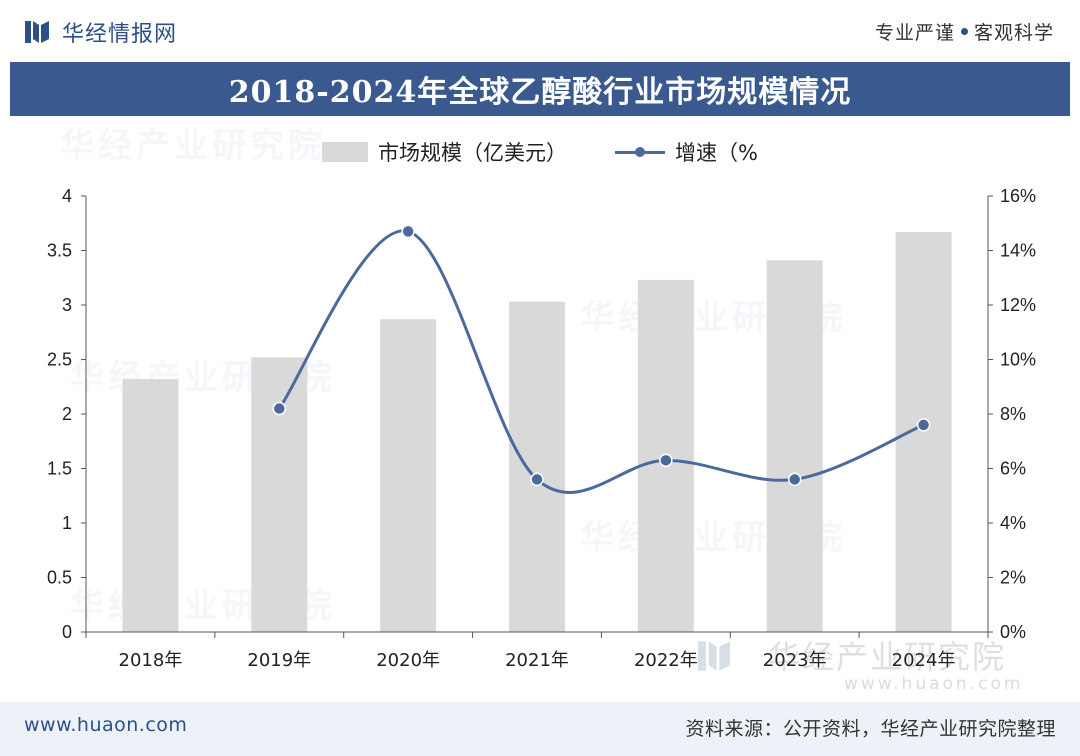 This screenshot has height=756, width=1080. Describe the element at coordinates (540, 729) in the screenshot. I see `footer: www.huaon.com 资料来源：公开资料，华经产业研究院整理` at that location.